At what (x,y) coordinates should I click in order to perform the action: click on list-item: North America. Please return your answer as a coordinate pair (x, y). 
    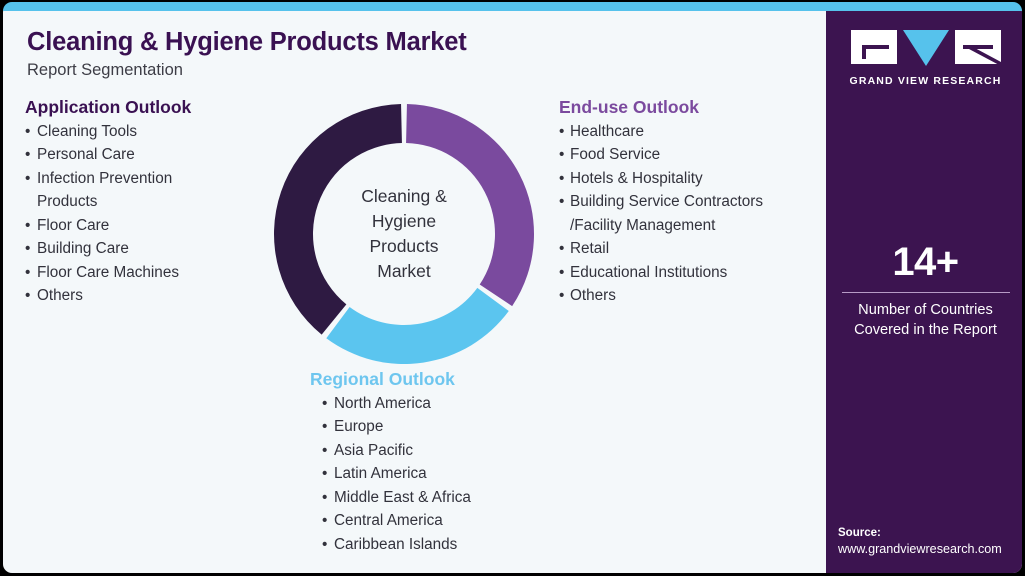
    Looking at the image, I should click on (456, 404).